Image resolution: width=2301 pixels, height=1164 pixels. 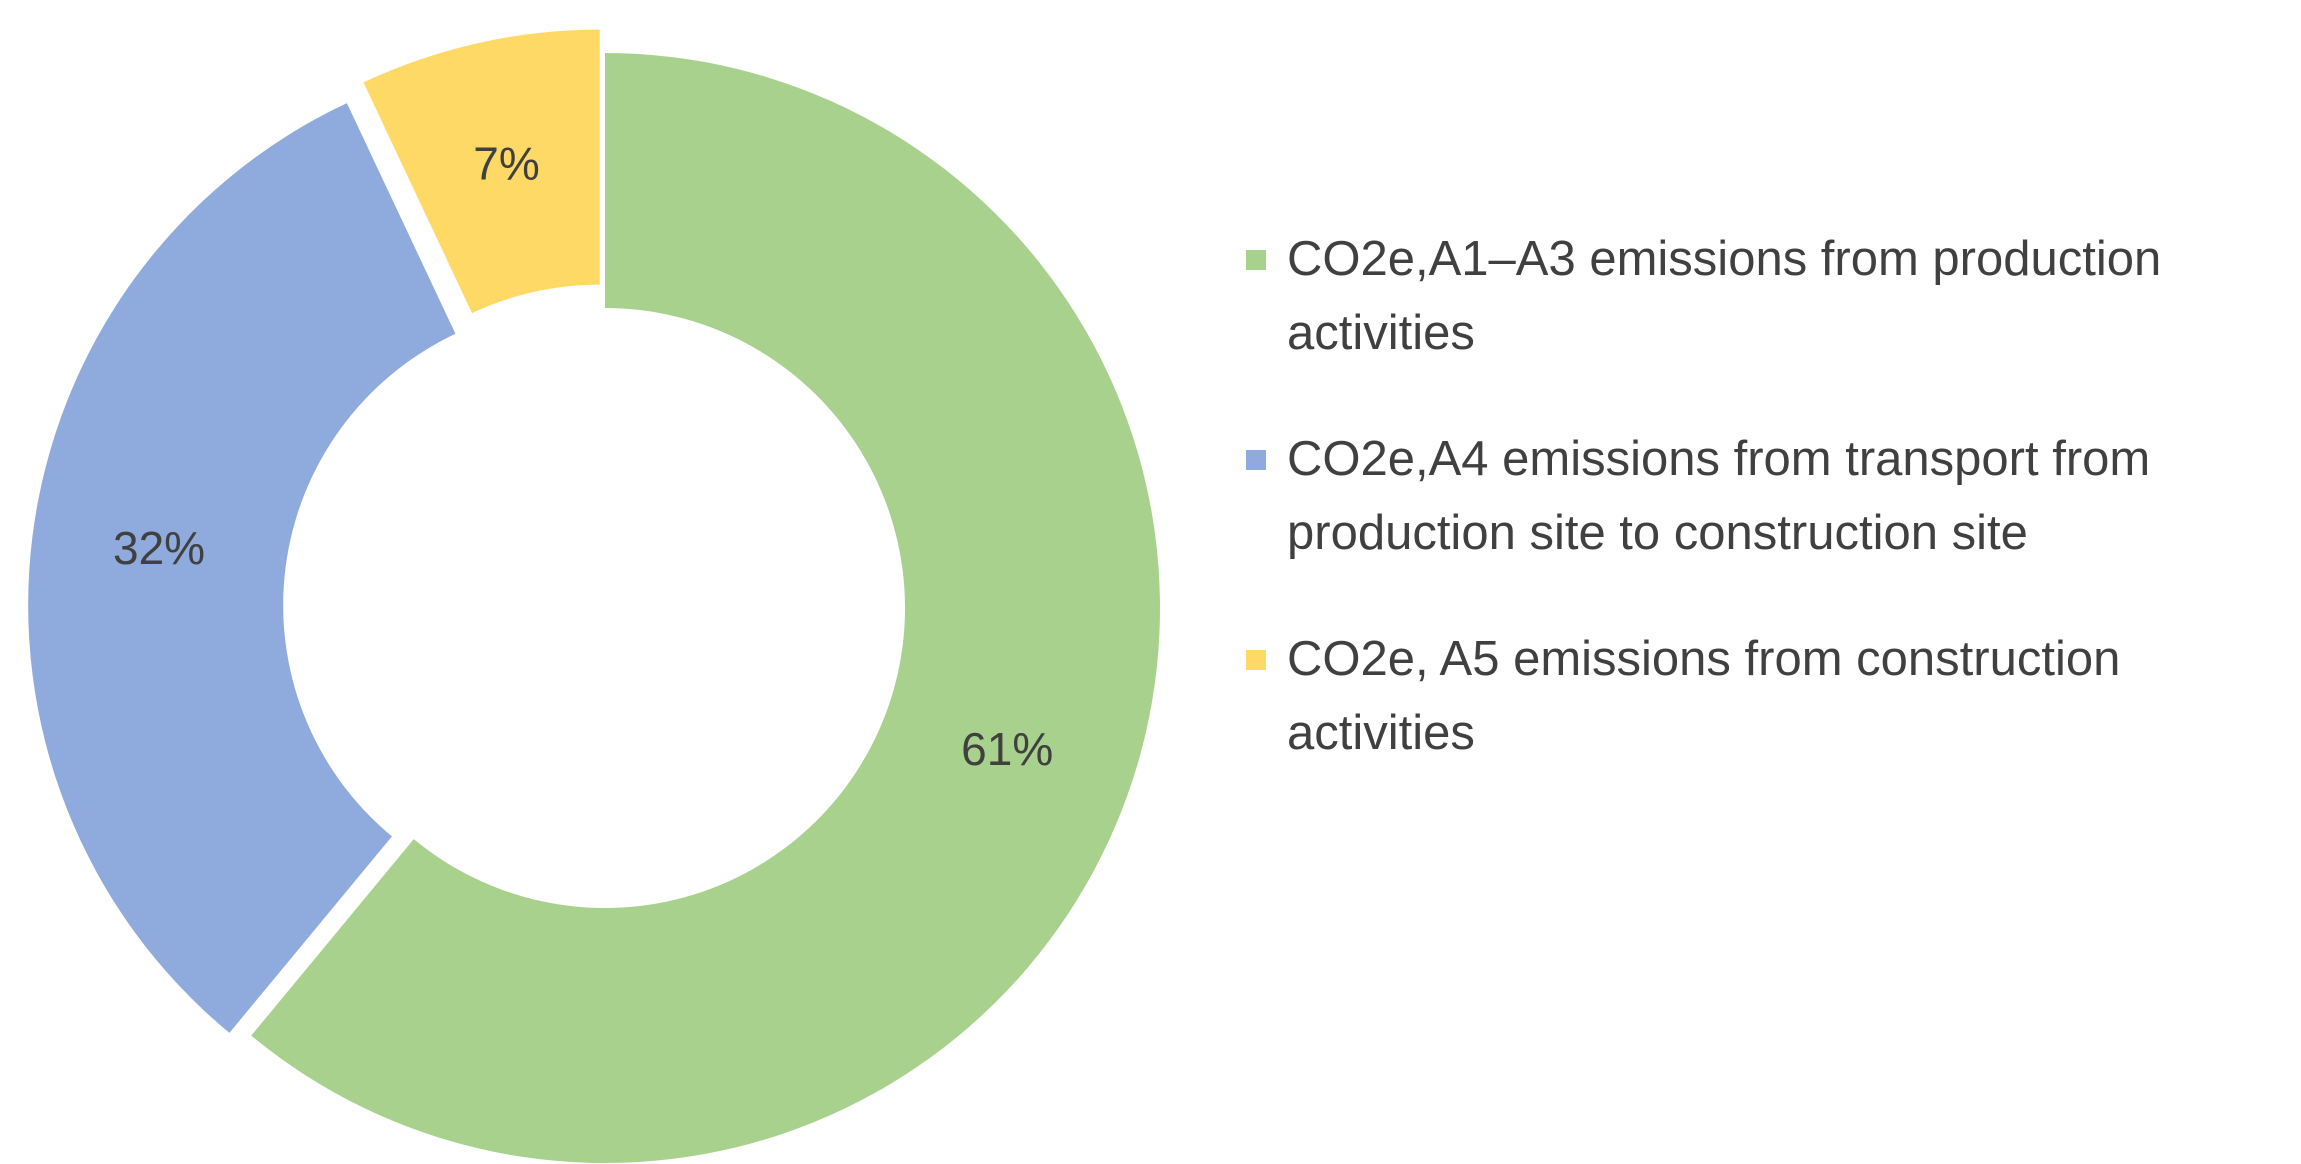 What do you see at coordinates (159, 548) in the screenshot?
I see `slice-data-label-2: 32%` at bounding box center [159, 548].